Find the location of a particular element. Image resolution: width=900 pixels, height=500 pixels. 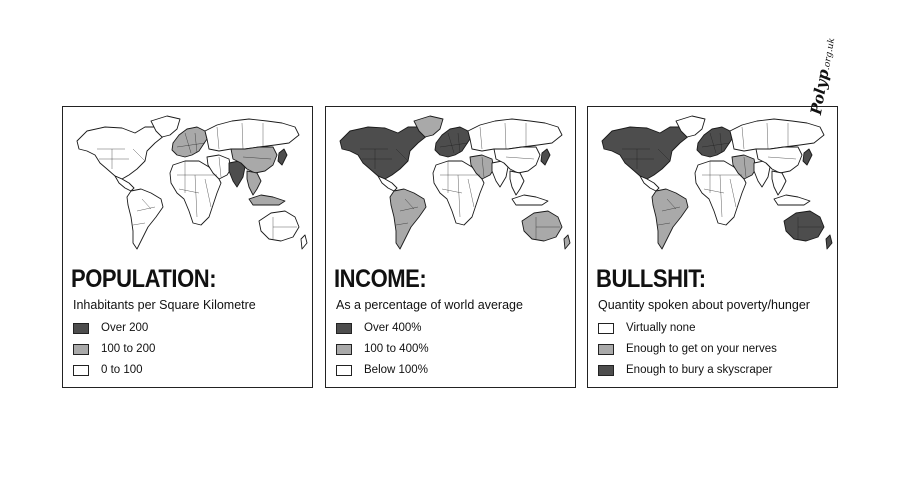

legend-label: Over 200 is located at coordinates (125, 328).